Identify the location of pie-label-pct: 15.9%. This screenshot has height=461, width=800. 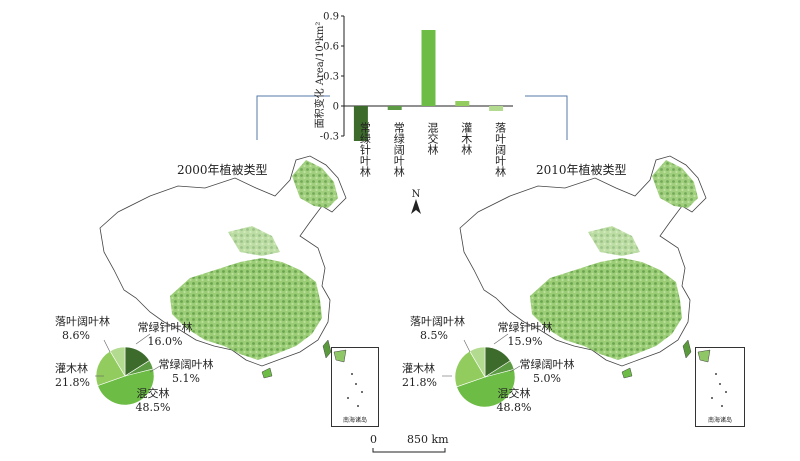
(525, 341).